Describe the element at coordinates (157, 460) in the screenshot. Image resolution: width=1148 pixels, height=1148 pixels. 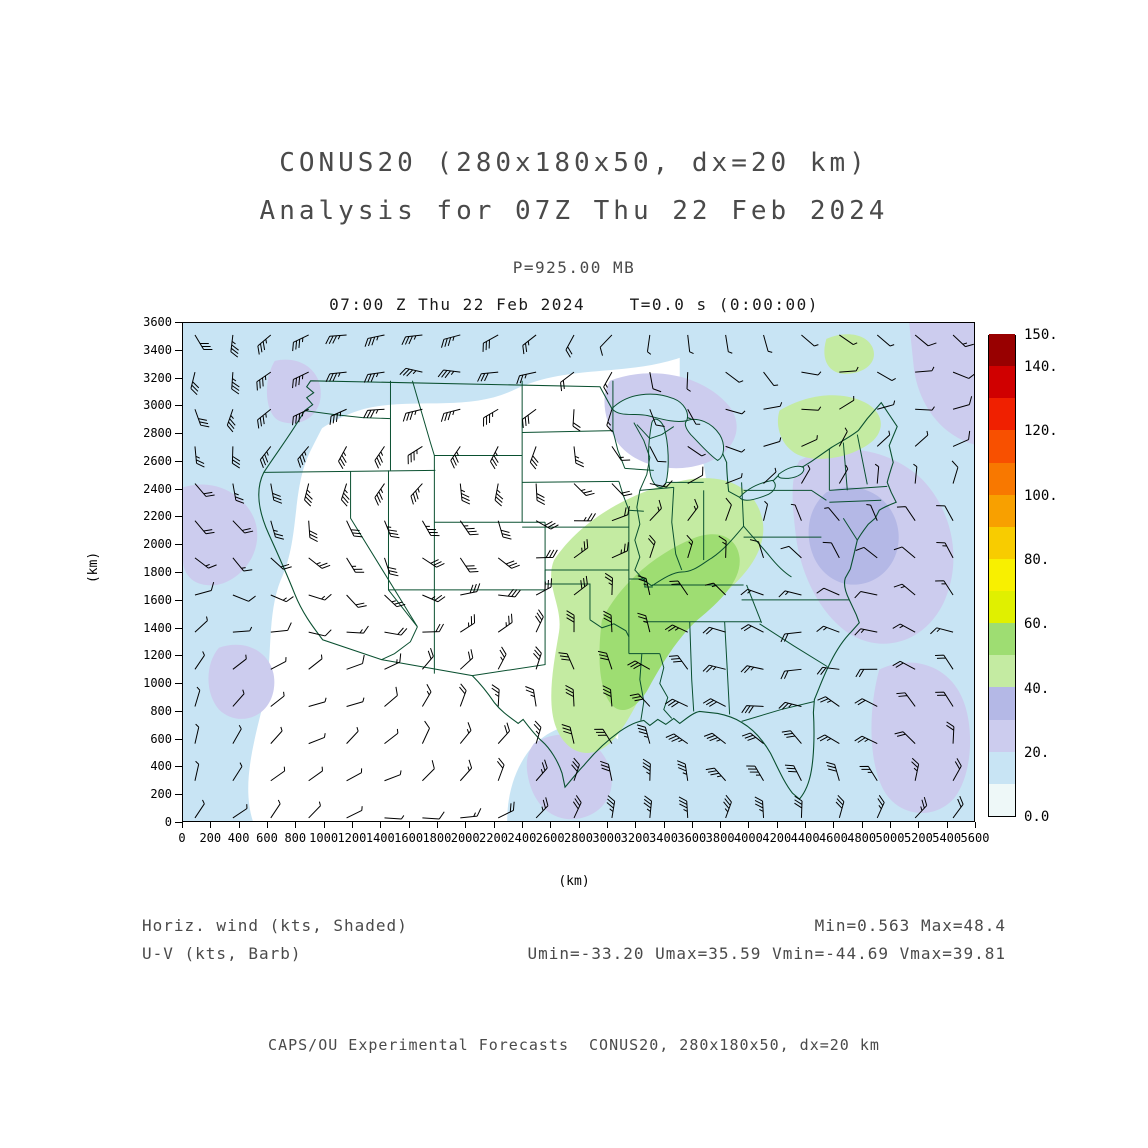
I see `y-tick-label: 2600` at that location.